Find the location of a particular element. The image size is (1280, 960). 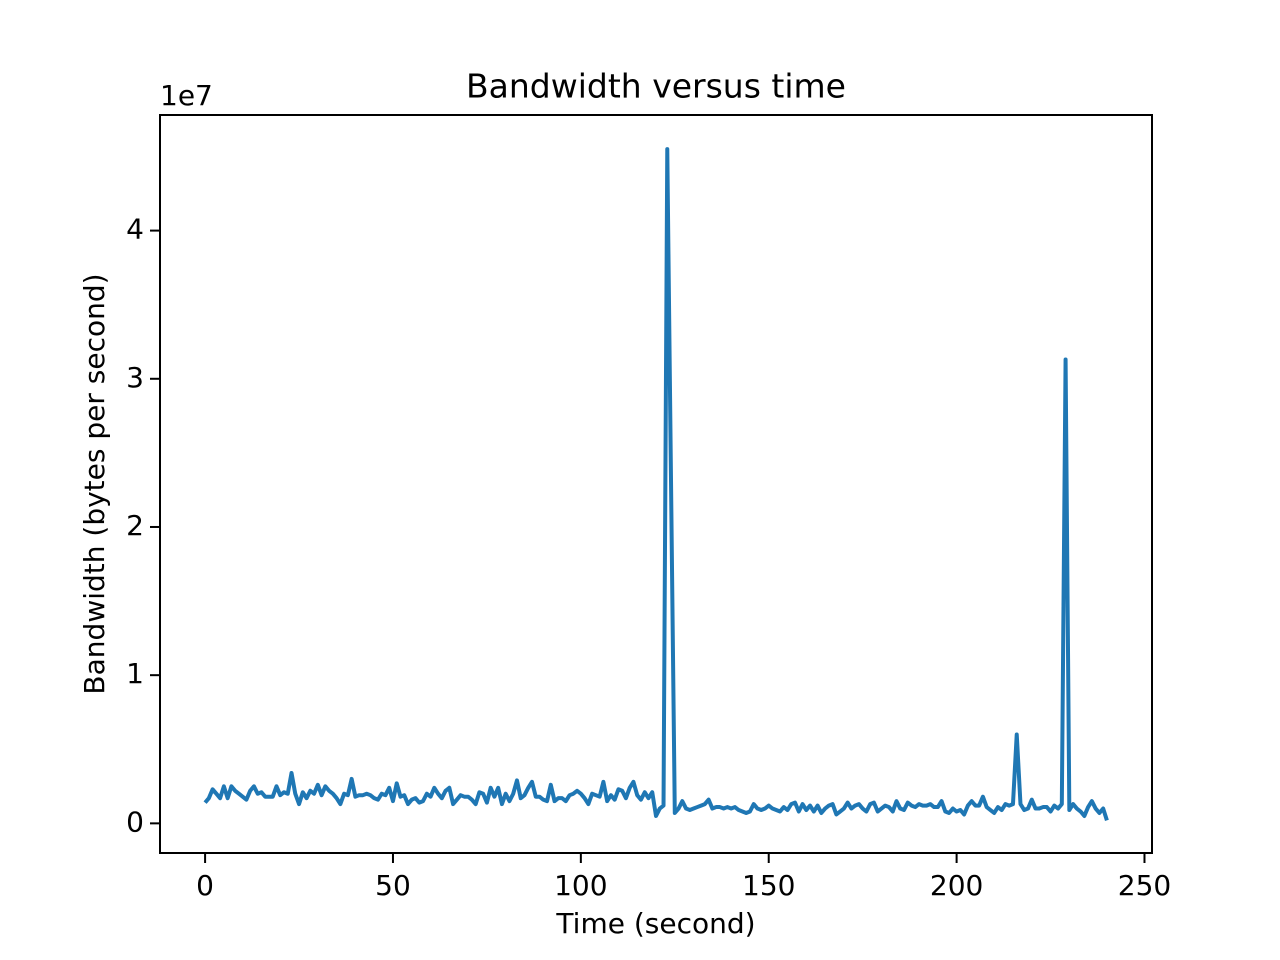

x-tick-label: 100 is located at coordinates (580, 885).